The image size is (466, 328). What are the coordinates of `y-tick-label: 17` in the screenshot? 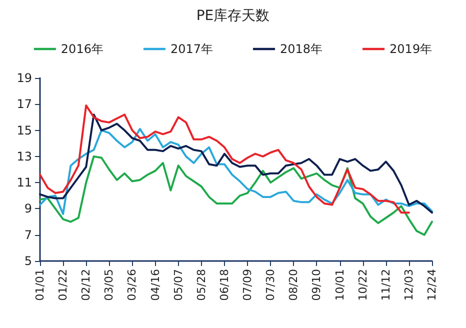 It's located at (24, 104).